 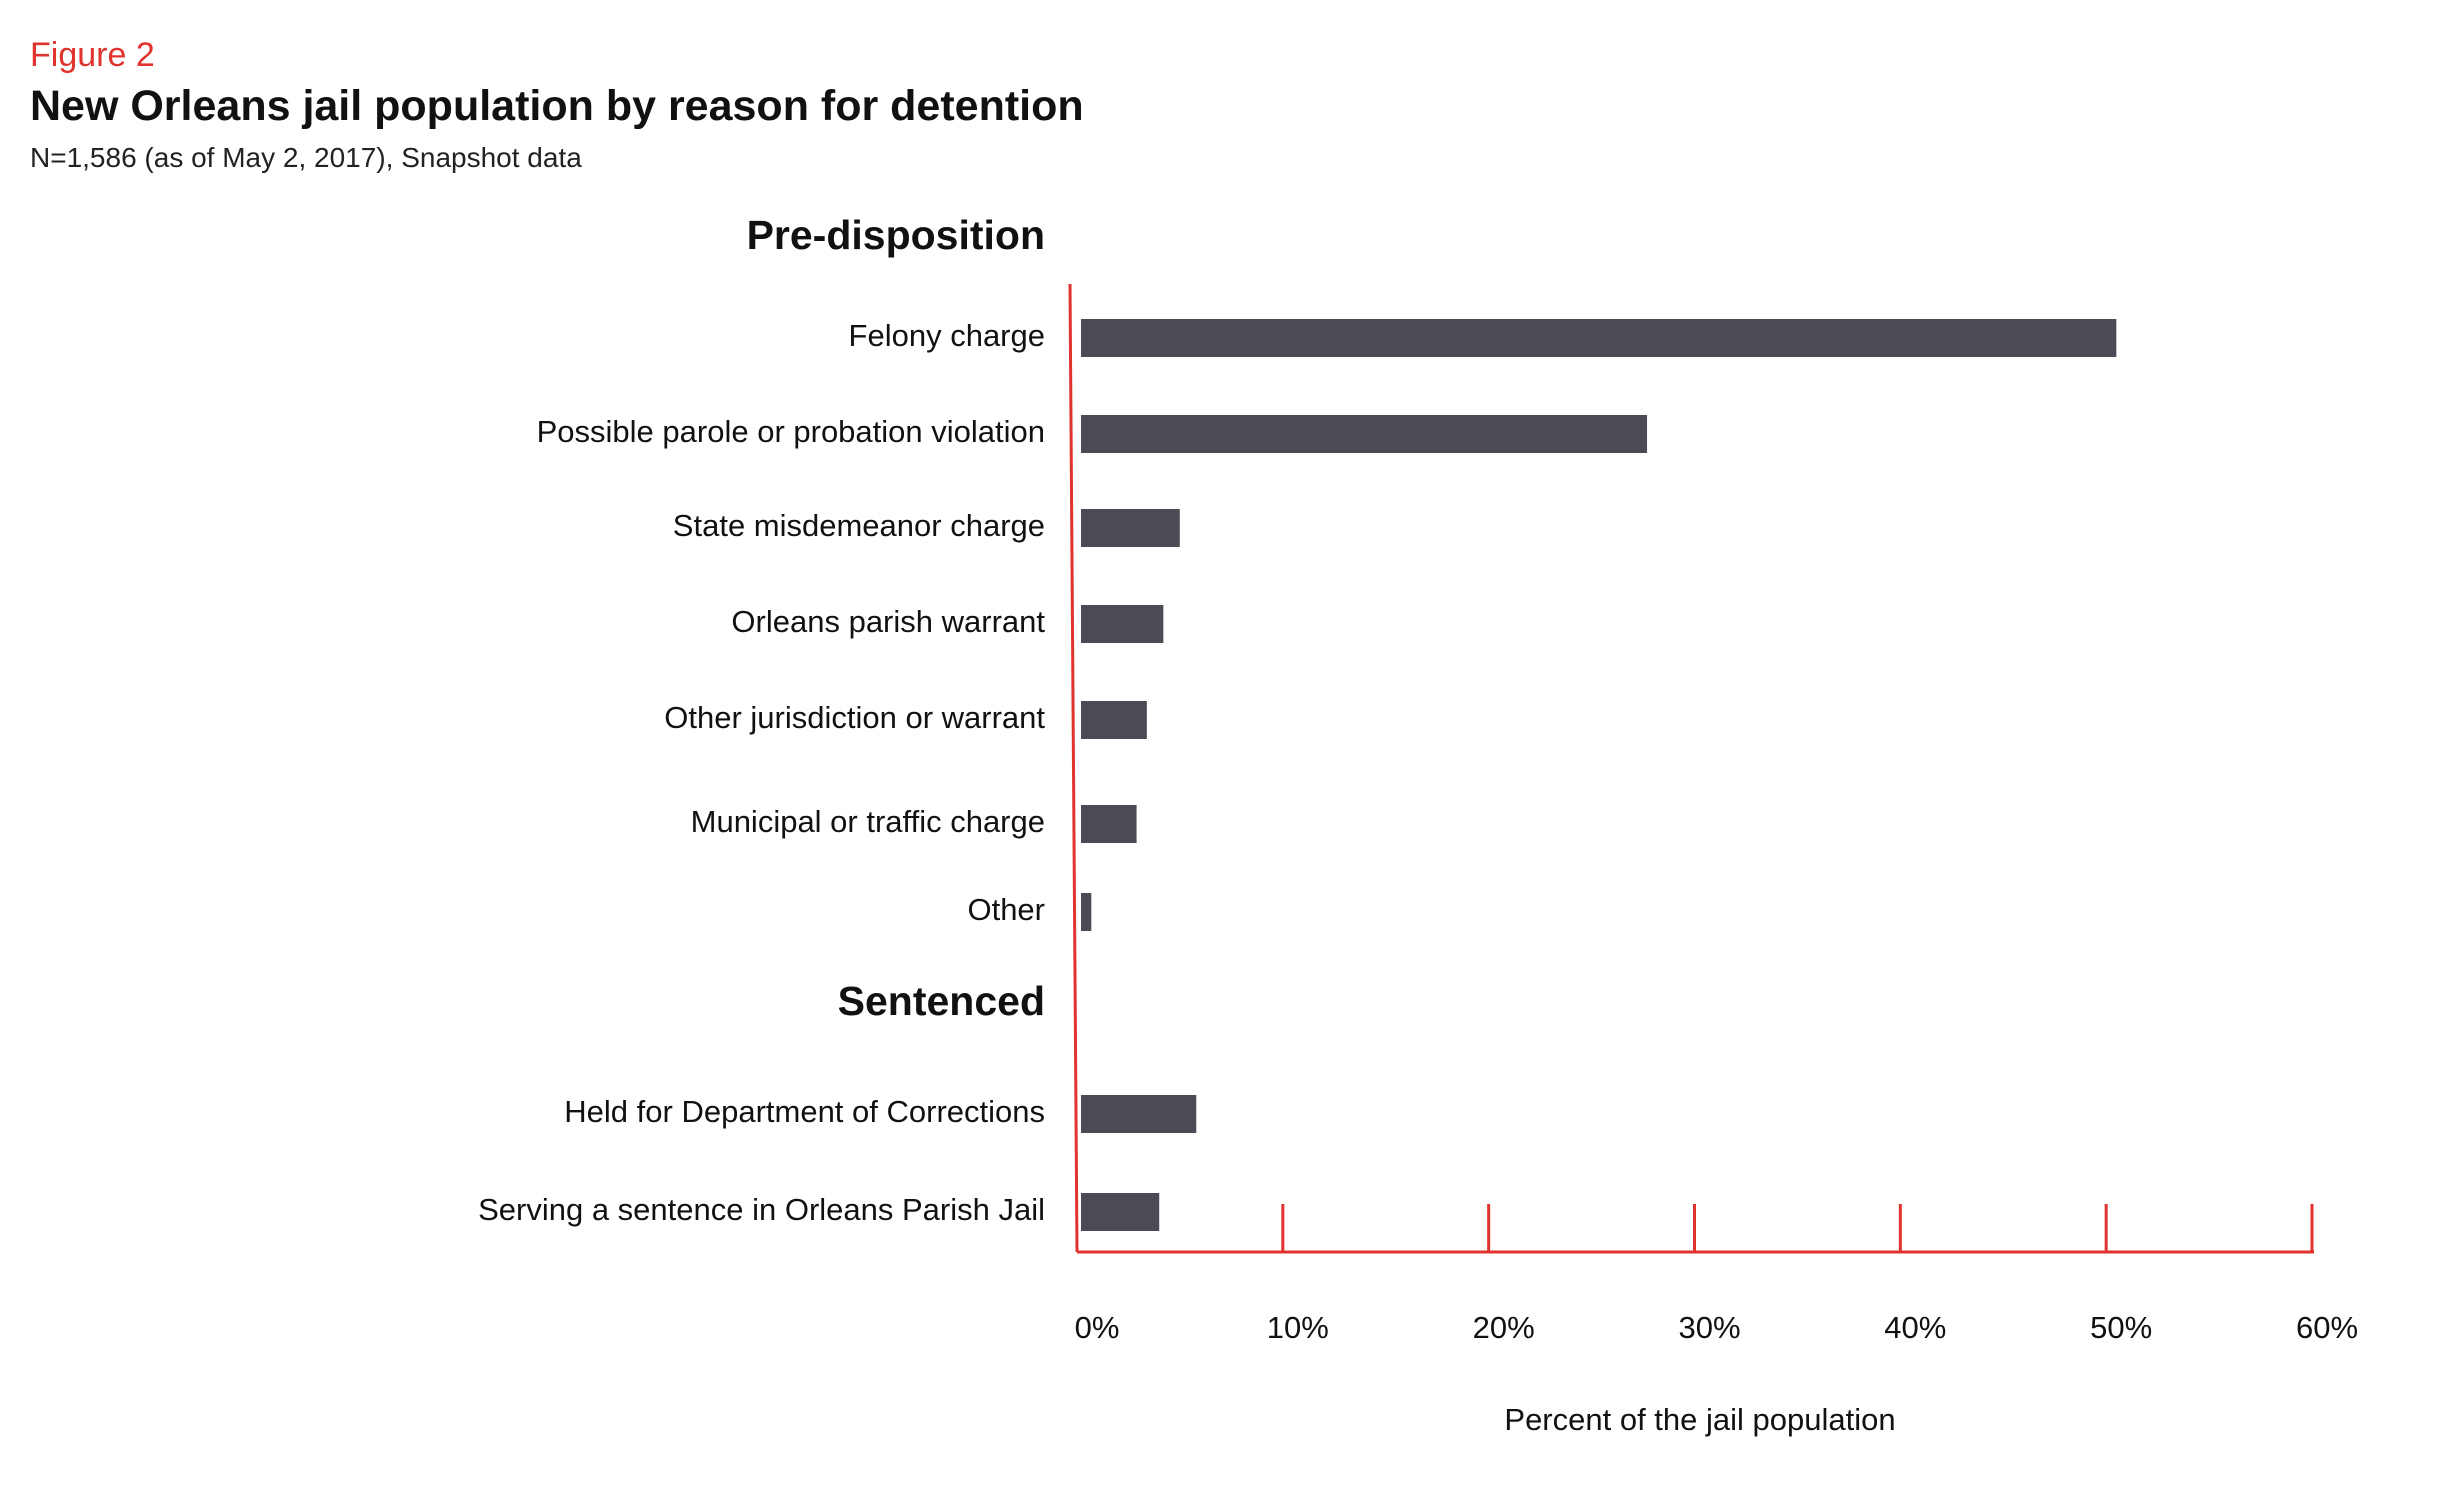 I want to click on group-header: Sentenced, so click(x=941, y=1001).